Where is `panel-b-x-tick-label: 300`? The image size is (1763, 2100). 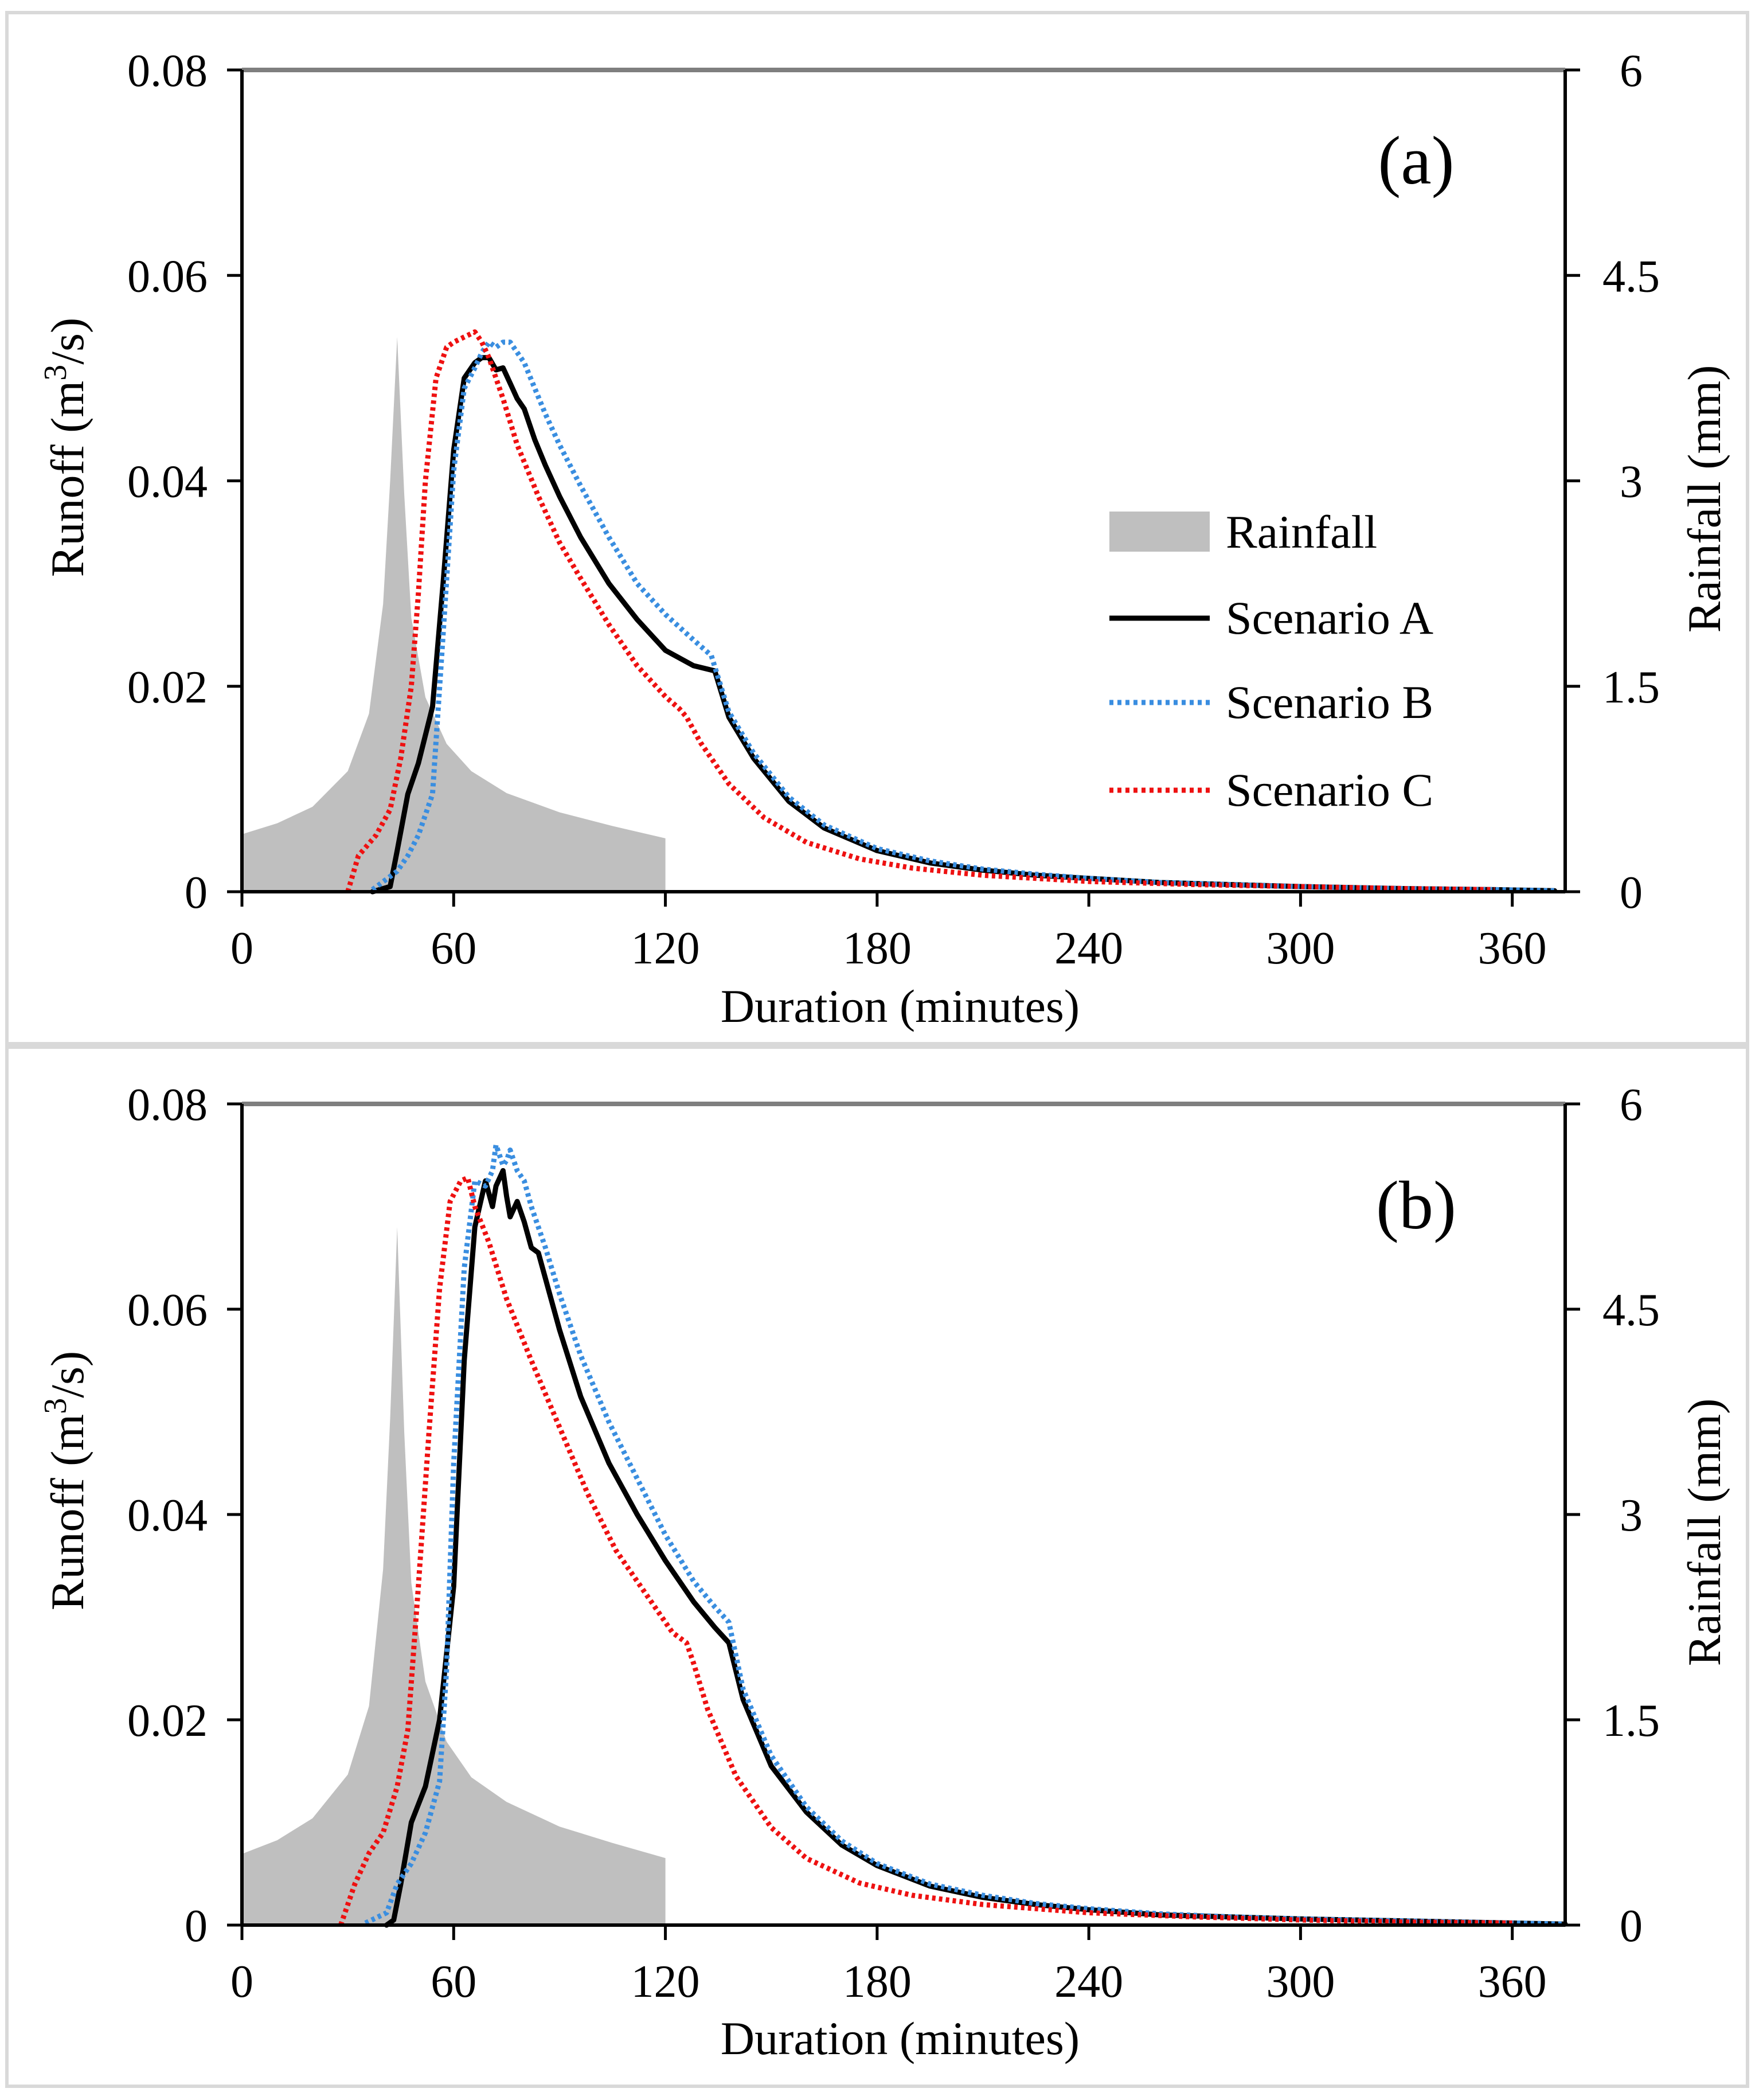
panel-b-x-tick-label: 300 is located at coordinates (1300, 1982).